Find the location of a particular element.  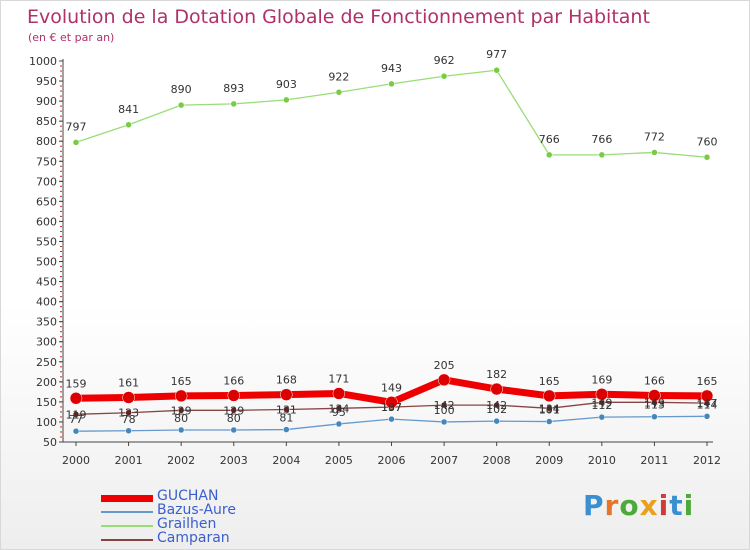

data-label-grailhen: 922 is located at coordinates (338, 76).